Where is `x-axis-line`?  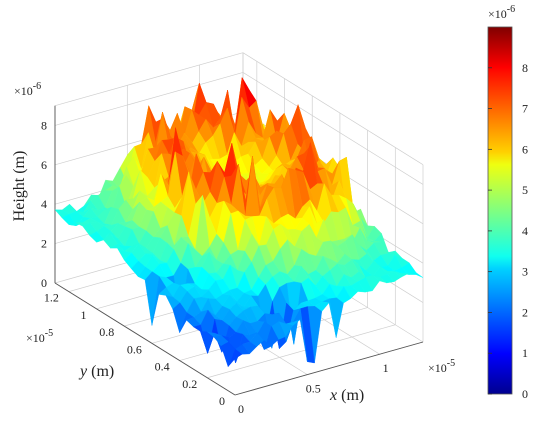
x-axis-line is located at coordinates (329, 368).